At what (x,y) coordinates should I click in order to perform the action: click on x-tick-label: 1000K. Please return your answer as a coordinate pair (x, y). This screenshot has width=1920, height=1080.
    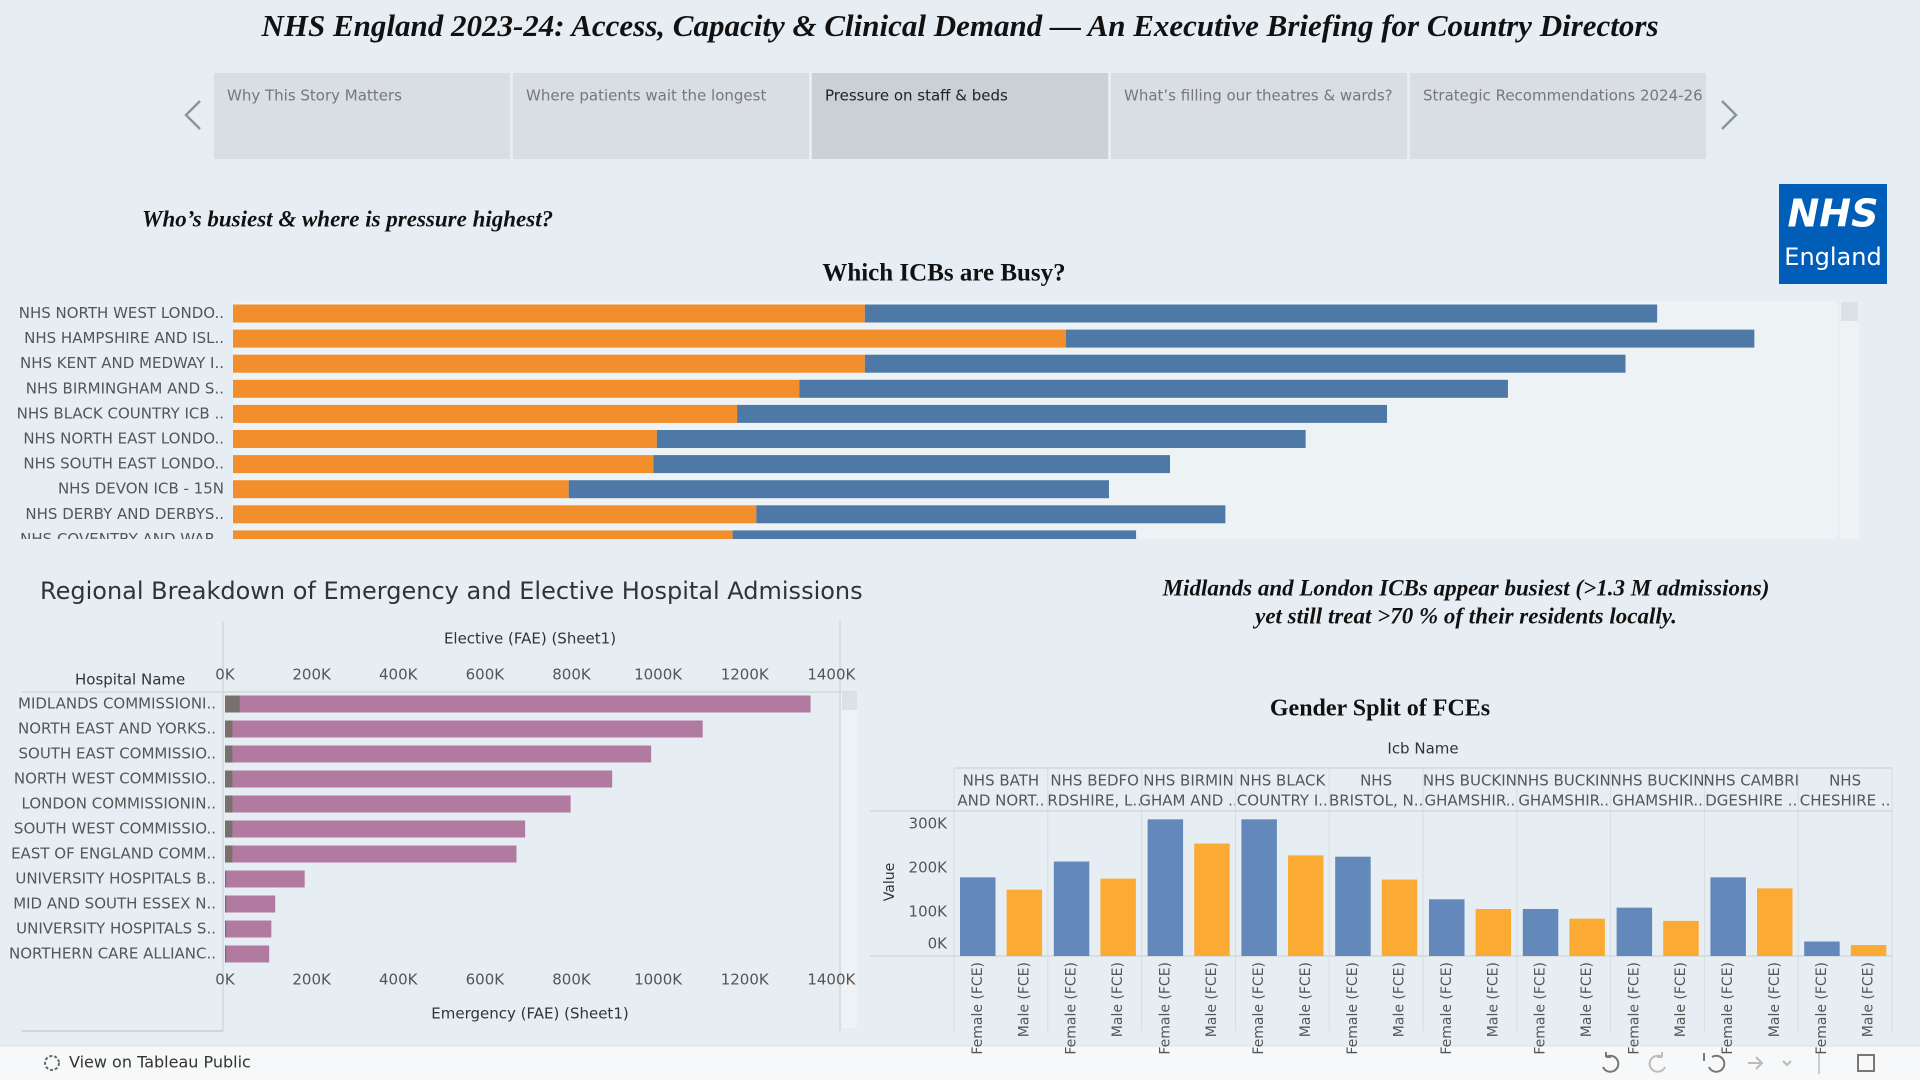
    Looking at the image, I should click on (658, 980).